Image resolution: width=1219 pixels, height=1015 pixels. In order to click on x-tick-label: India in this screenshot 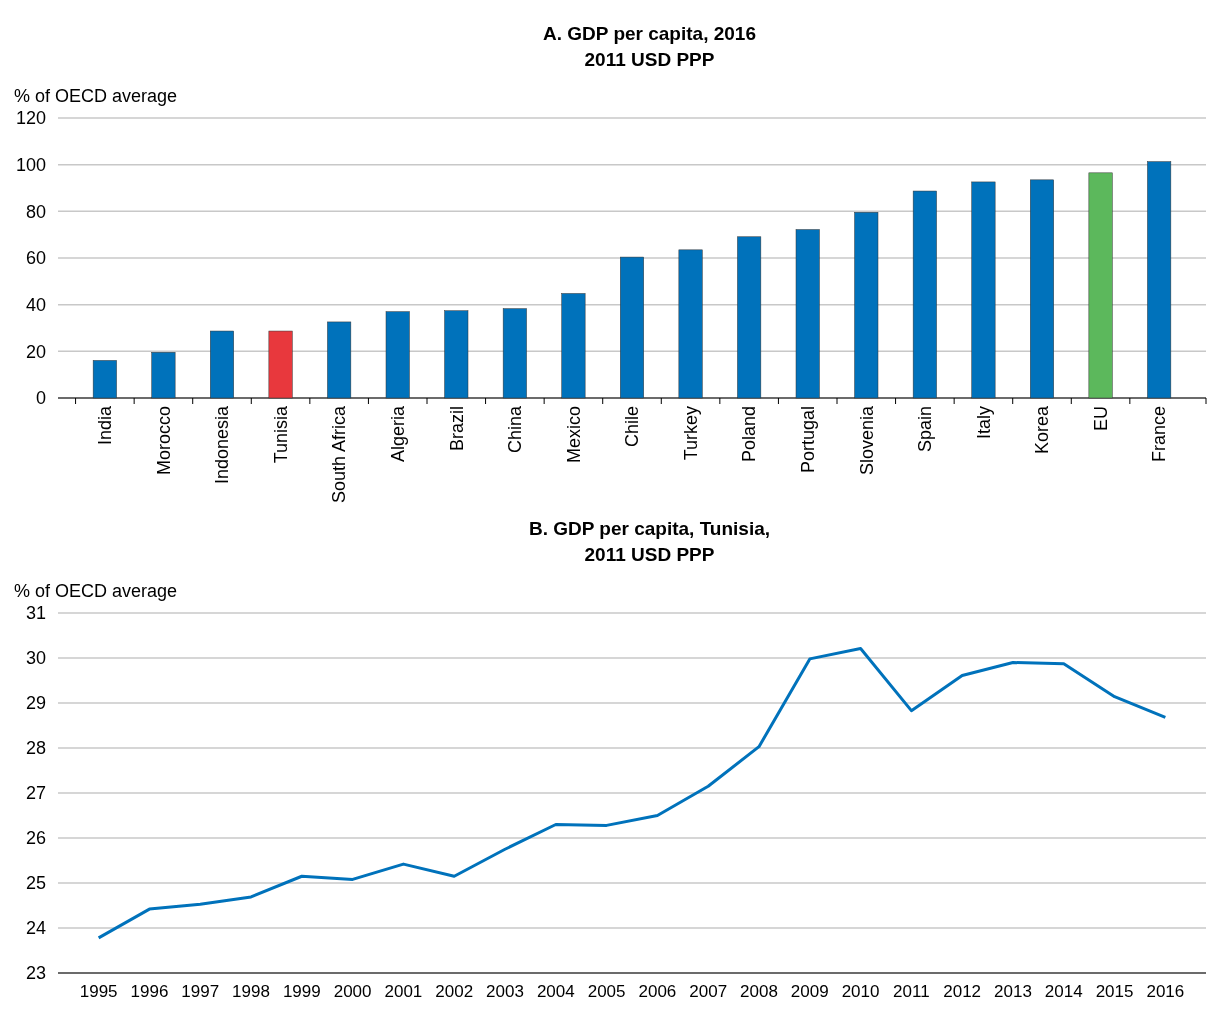, I will do `click(105, 425)`.